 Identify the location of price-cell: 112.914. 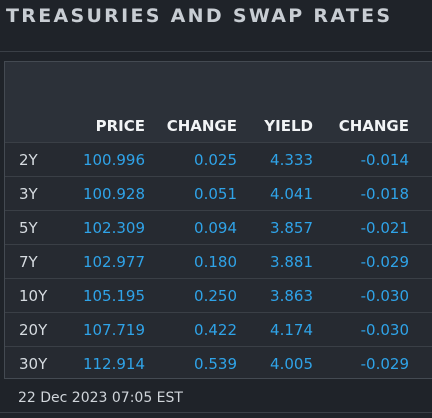
(113, 364).